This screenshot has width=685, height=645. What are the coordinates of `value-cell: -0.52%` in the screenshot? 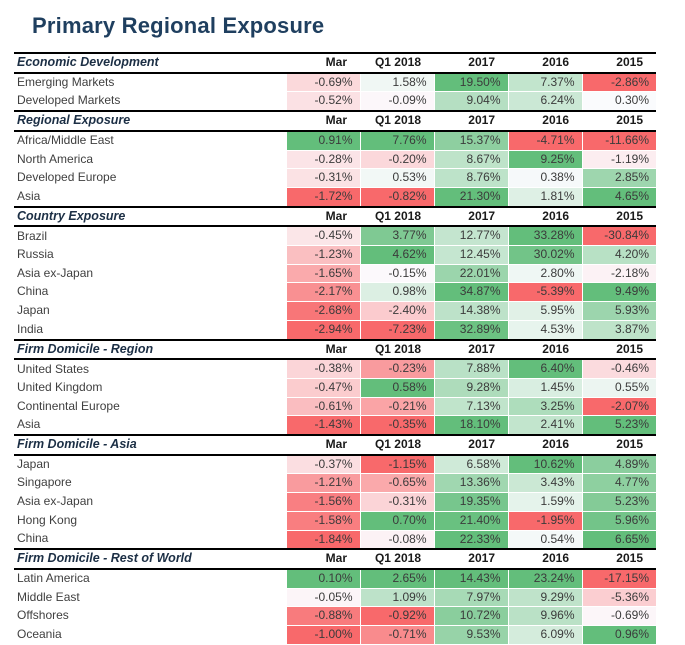 It's located at (322, 101).